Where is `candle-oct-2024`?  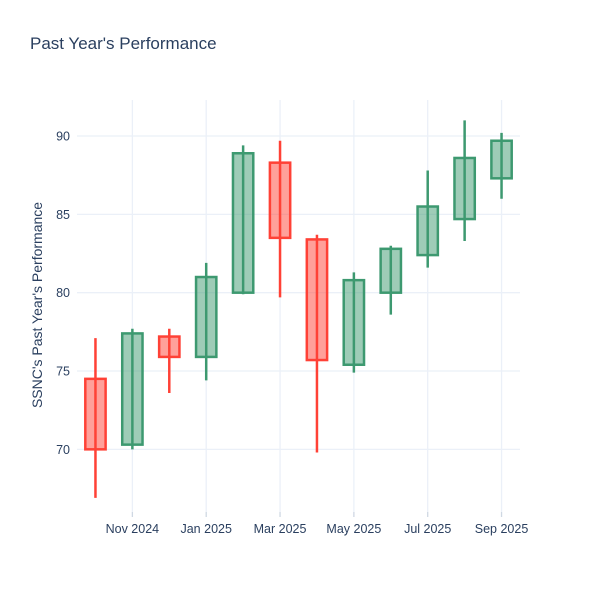
candle-oct-2024 is located at coordinates (95, 418).